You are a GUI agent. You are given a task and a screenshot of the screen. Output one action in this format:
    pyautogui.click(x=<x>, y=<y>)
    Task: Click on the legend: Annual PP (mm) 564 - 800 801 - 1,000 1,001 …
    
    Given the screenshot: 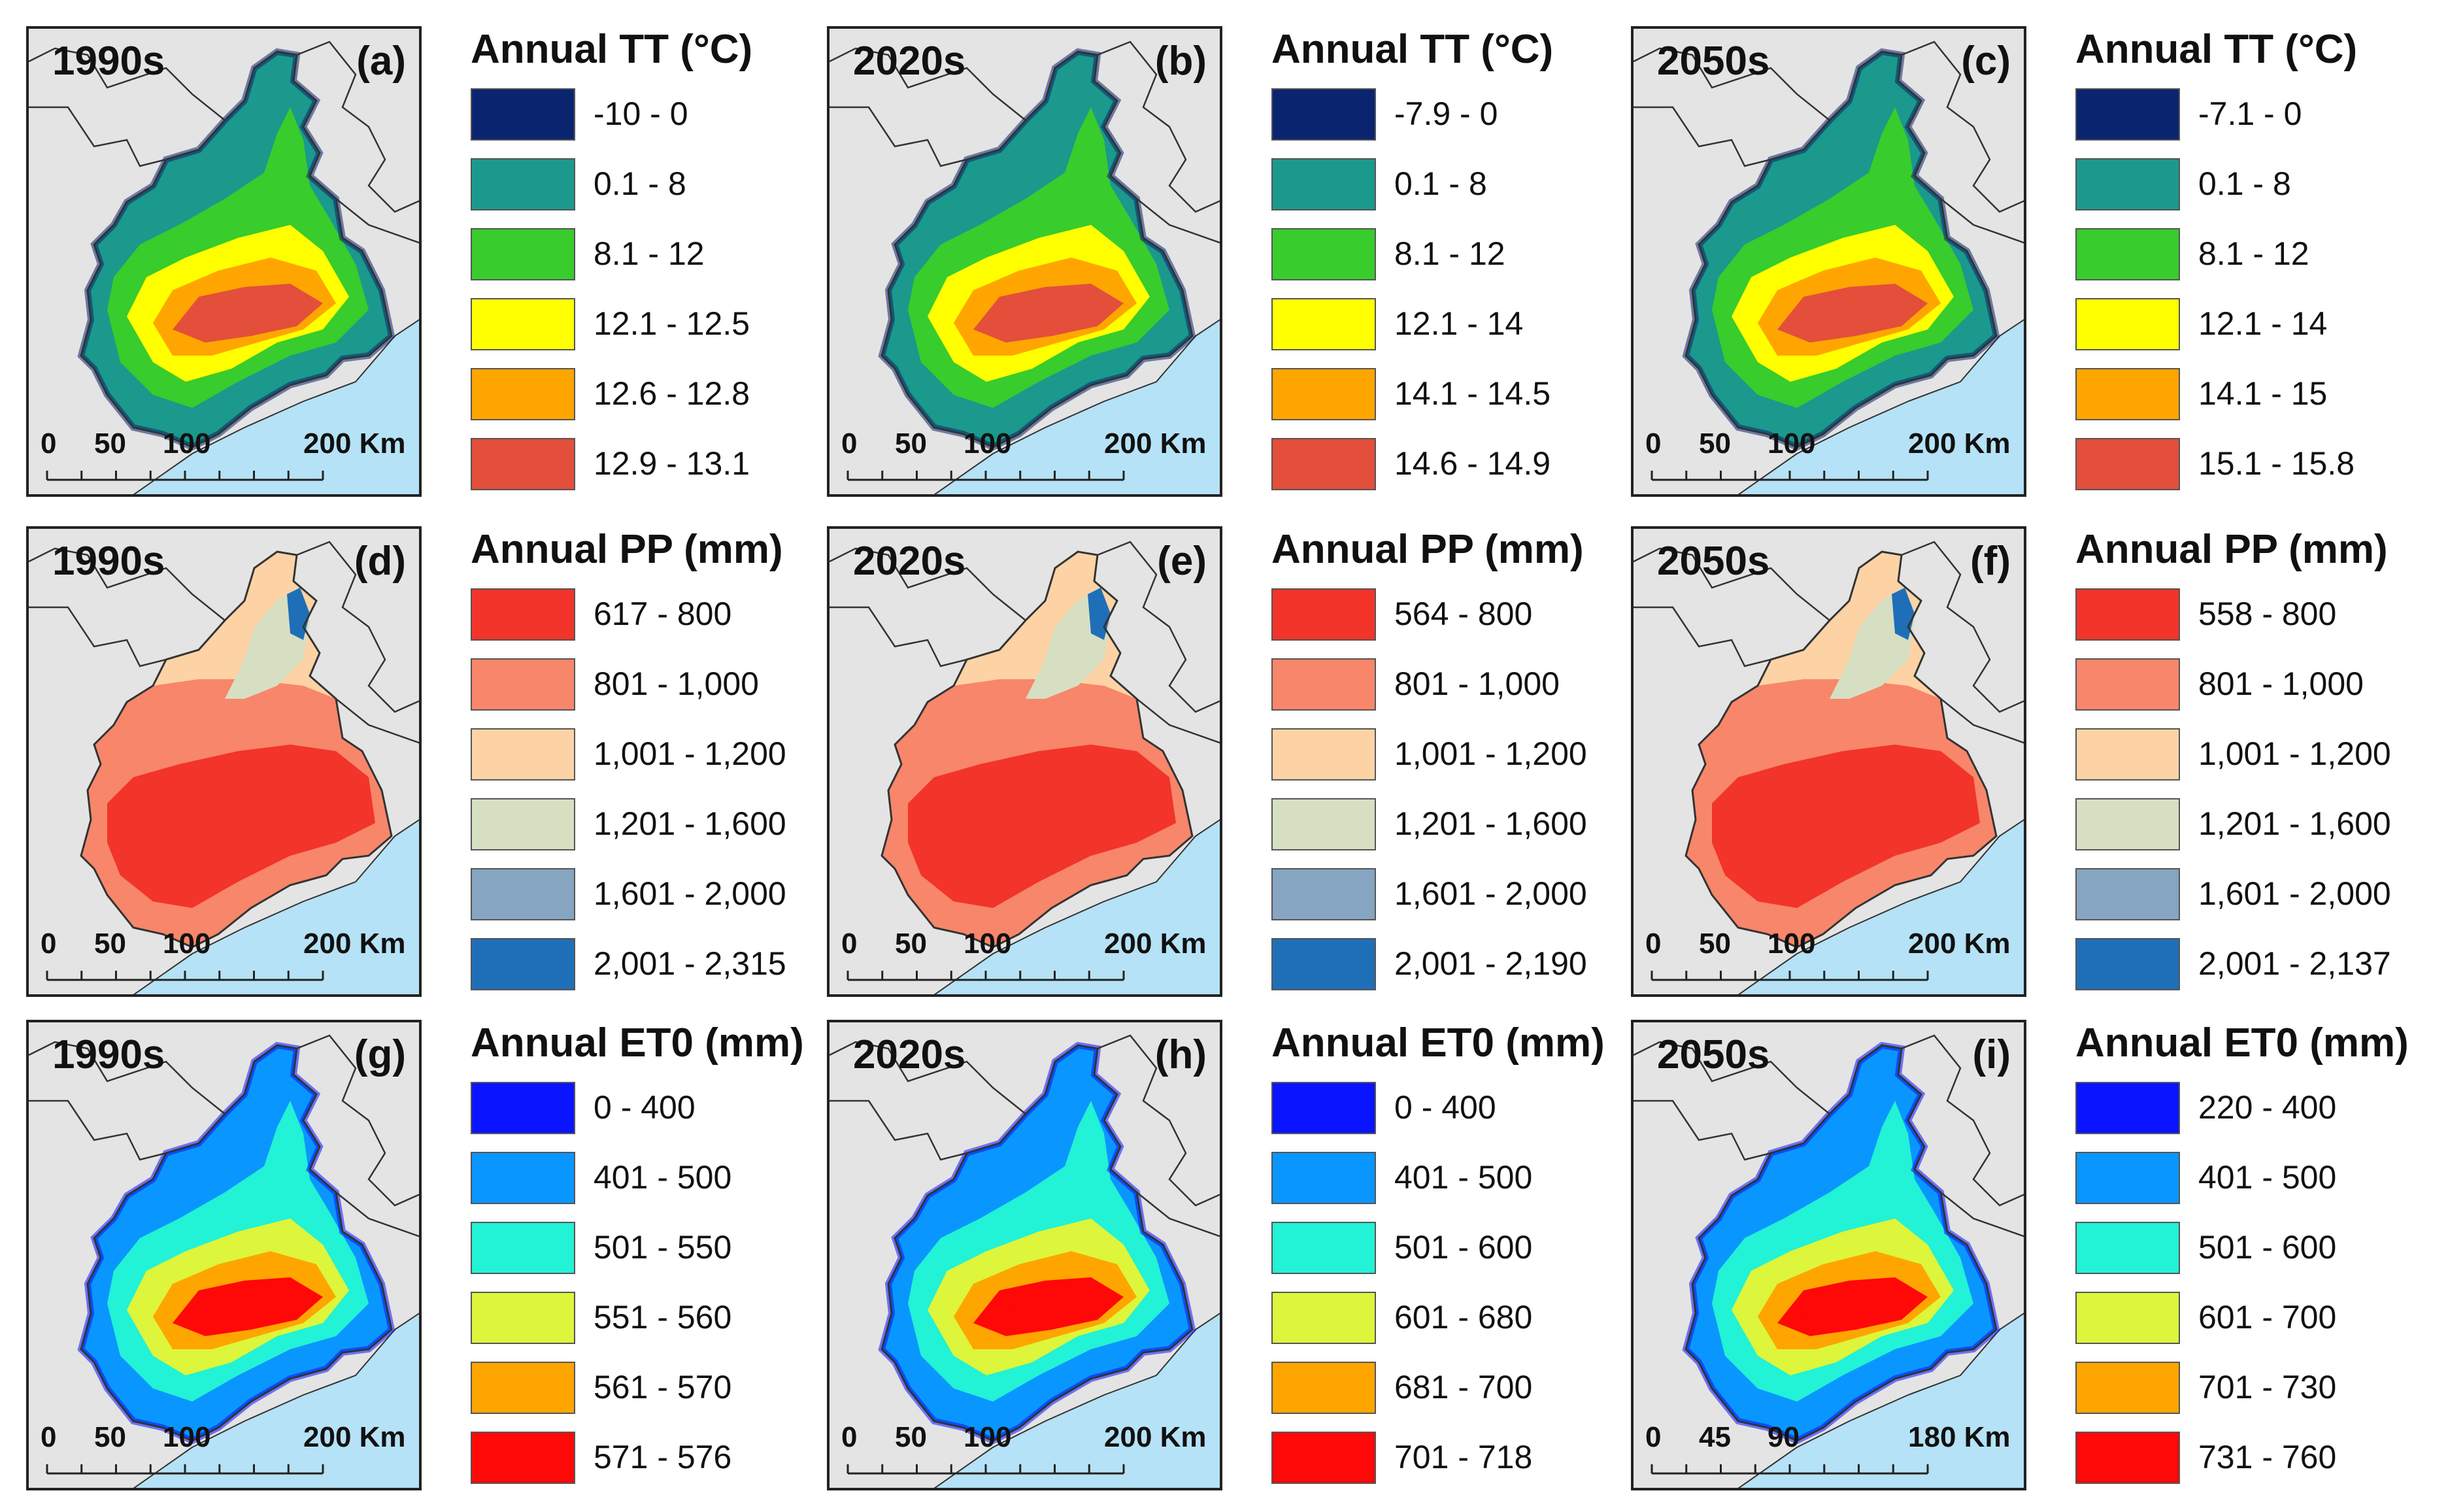 What is the action you would take?
    pyautogui.click(x=1447, y=761)
    